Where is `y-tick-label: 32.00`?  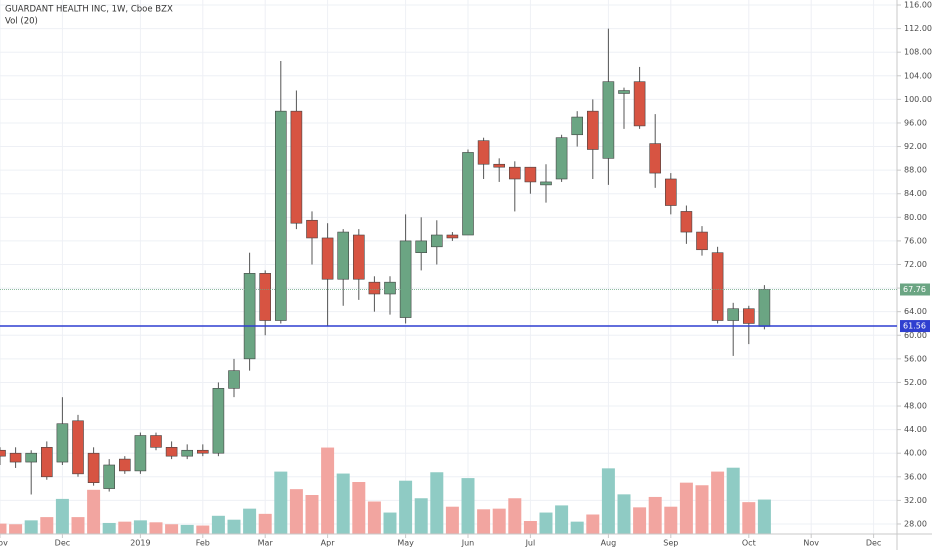 y-tick-label: 32.00 is located at coordinates (915, 500).